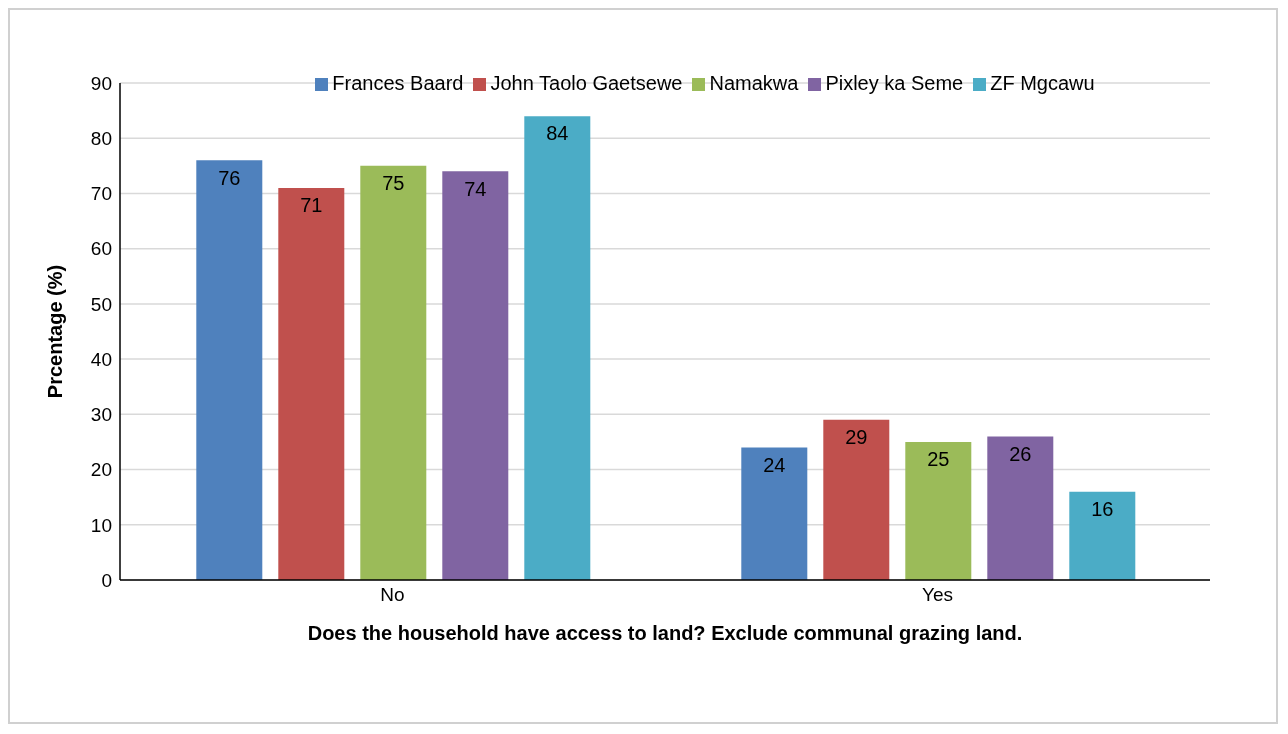 The width and height of the screenshot is (1288, 734). I want to click on y-tick-label: 0, so click(106, 580).